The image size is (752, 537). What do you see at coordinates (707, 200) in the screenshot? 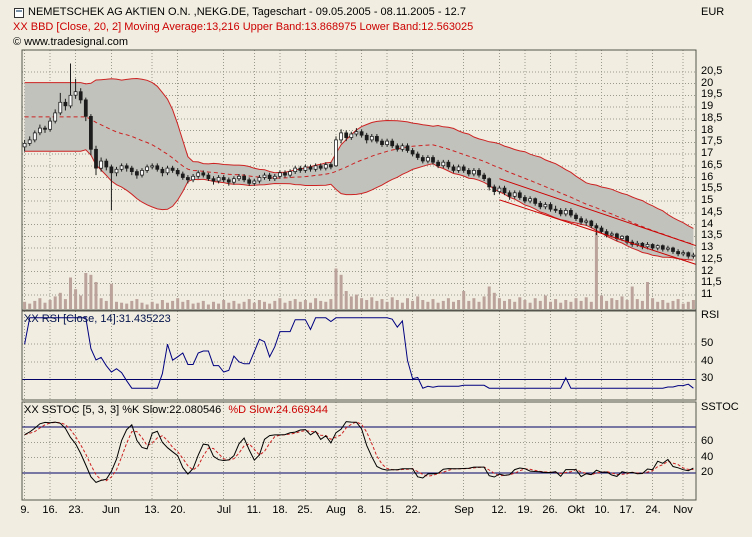
I see `price-tick-label: 15` at bounding box center [707, 200].